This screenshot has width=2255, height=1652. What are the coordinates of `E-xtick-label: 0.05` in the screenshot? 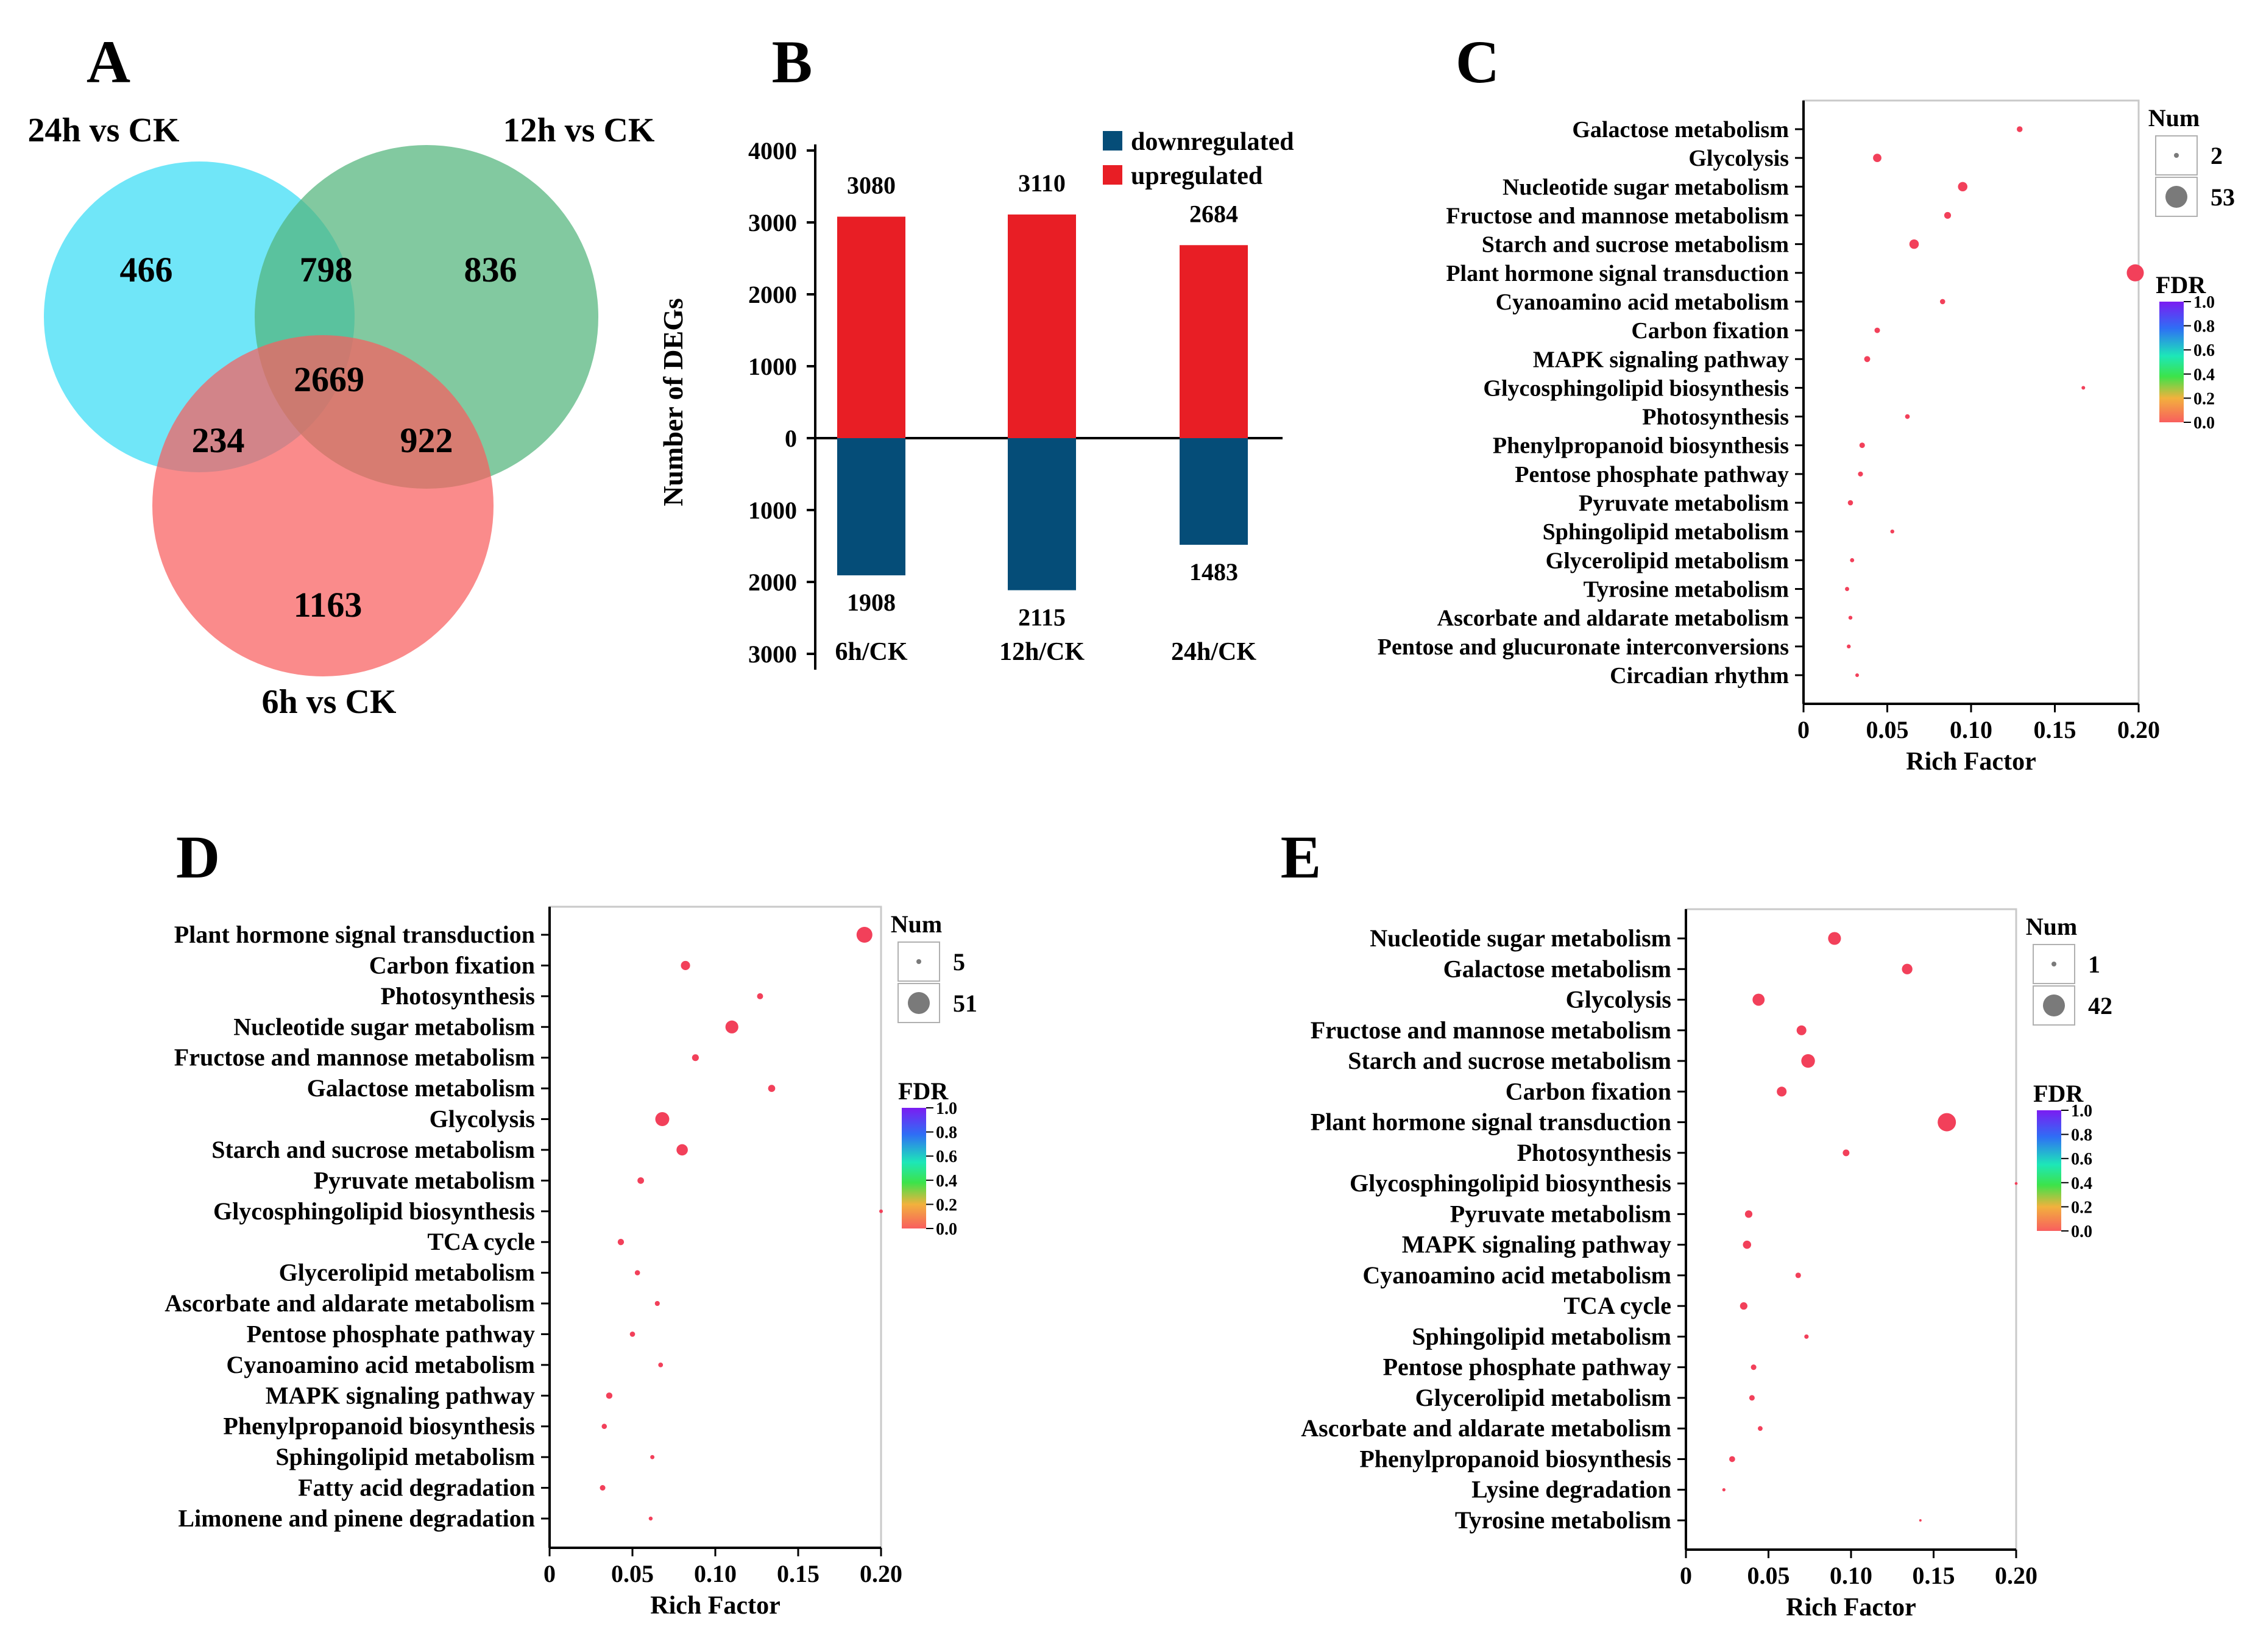 It's located at (1768, 1575).